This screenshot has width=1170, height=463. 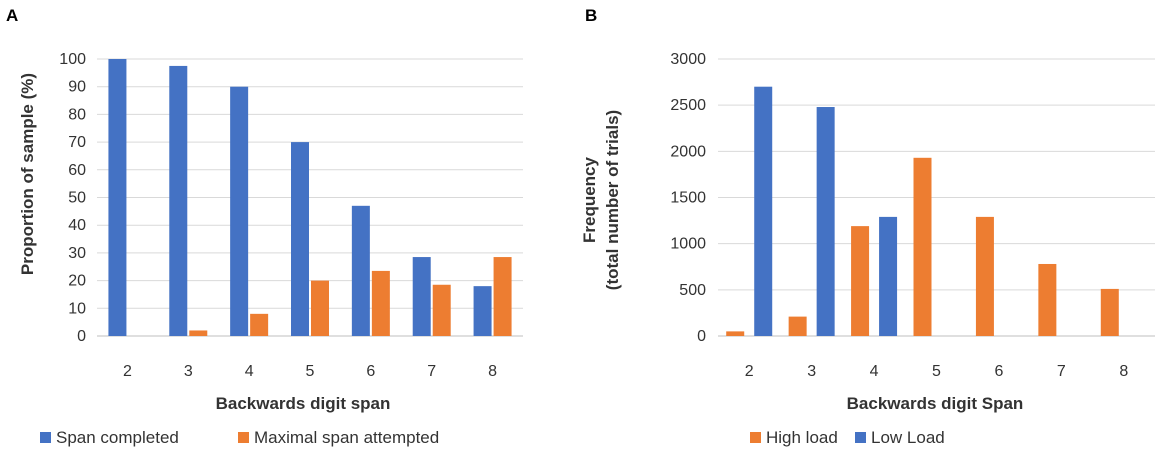 I want to click on y-tick-label: 50, so click(x=77, y=198).